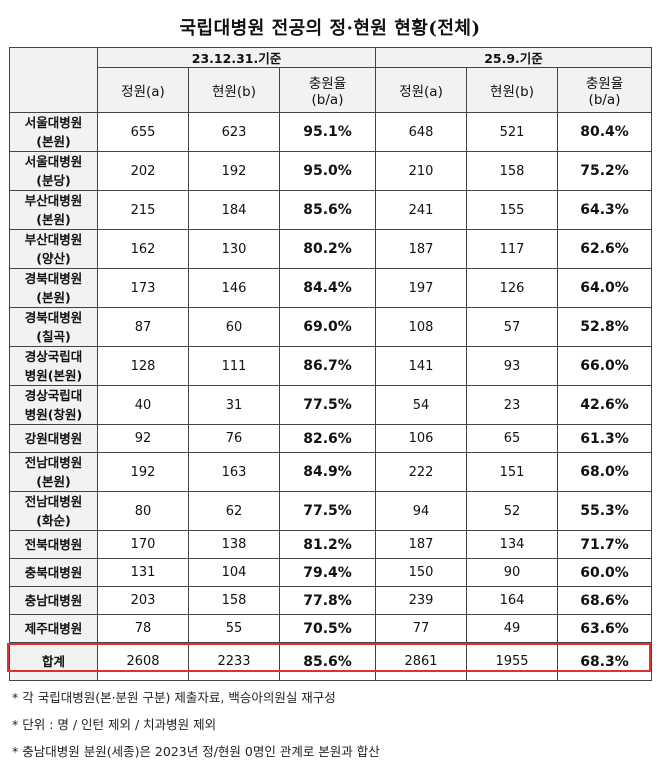  What do you see at coordinates (512, 210) in the screenshot?
I see `current-cell: 155` at bounding box center [512, 210].